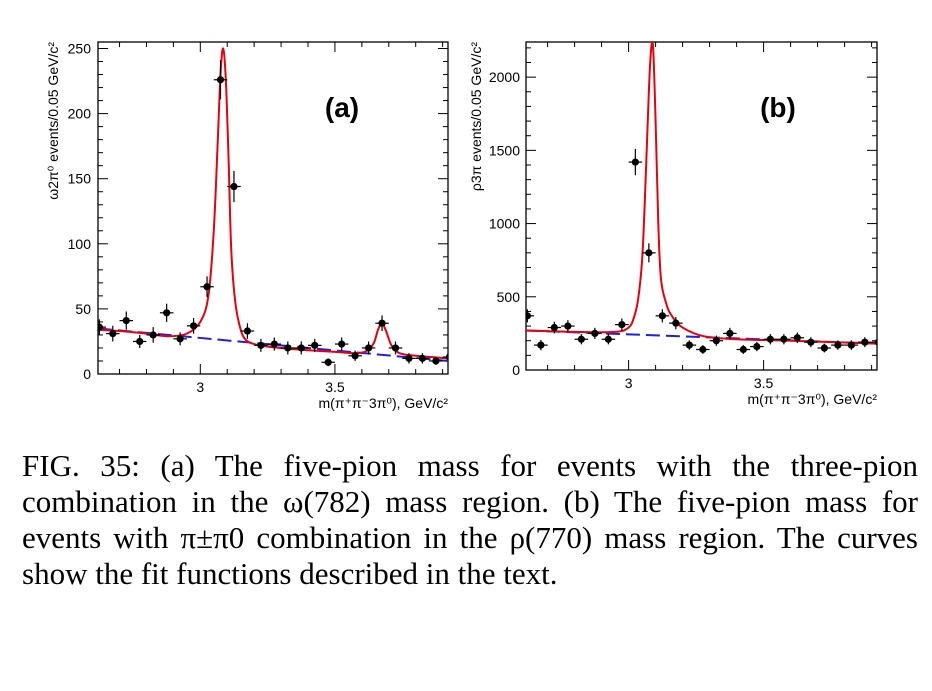 The image size is (932, 691). Describe the element at coordinates (504, 77) in the screenshot. I see `y-tick-label: 2000` at that location.